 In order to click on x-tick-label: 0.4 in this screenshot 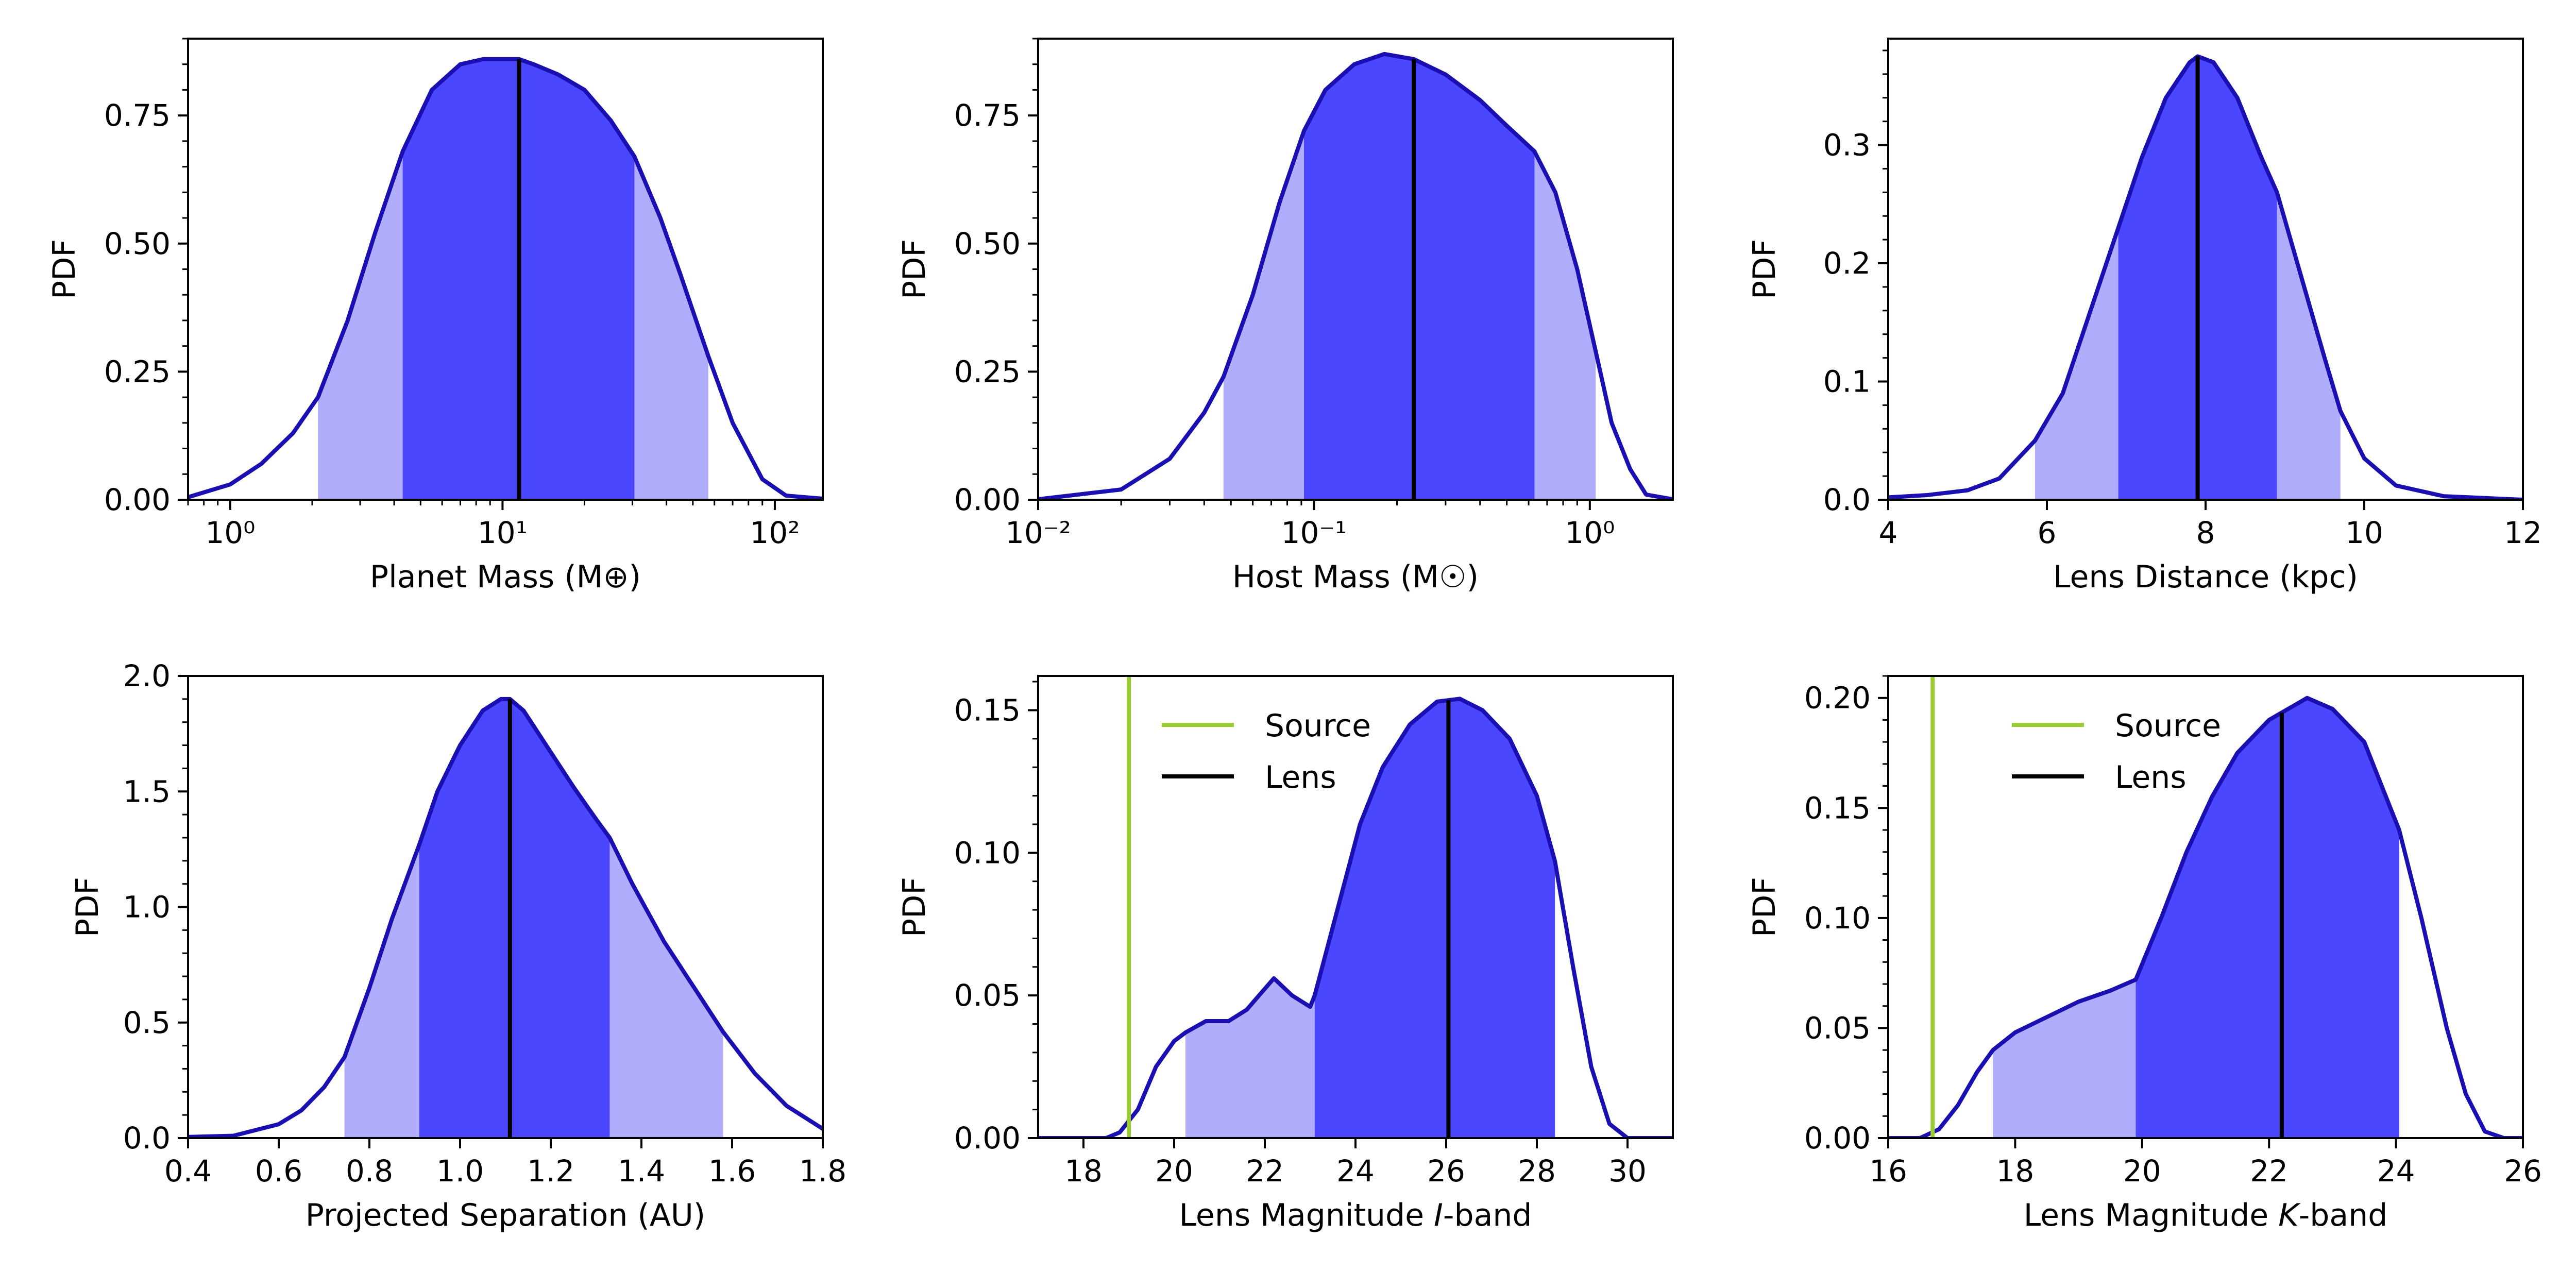, I will do `click(188, 1171)`.